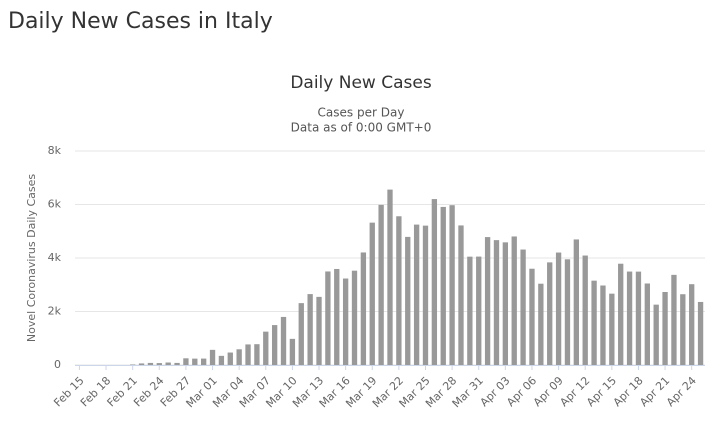 The width and height of the screenshot is (715, 422). What do you see at coordinates (57, 364) in the screenshot?
I see `y-tick-label: 0` at bounding box center [57, 364].